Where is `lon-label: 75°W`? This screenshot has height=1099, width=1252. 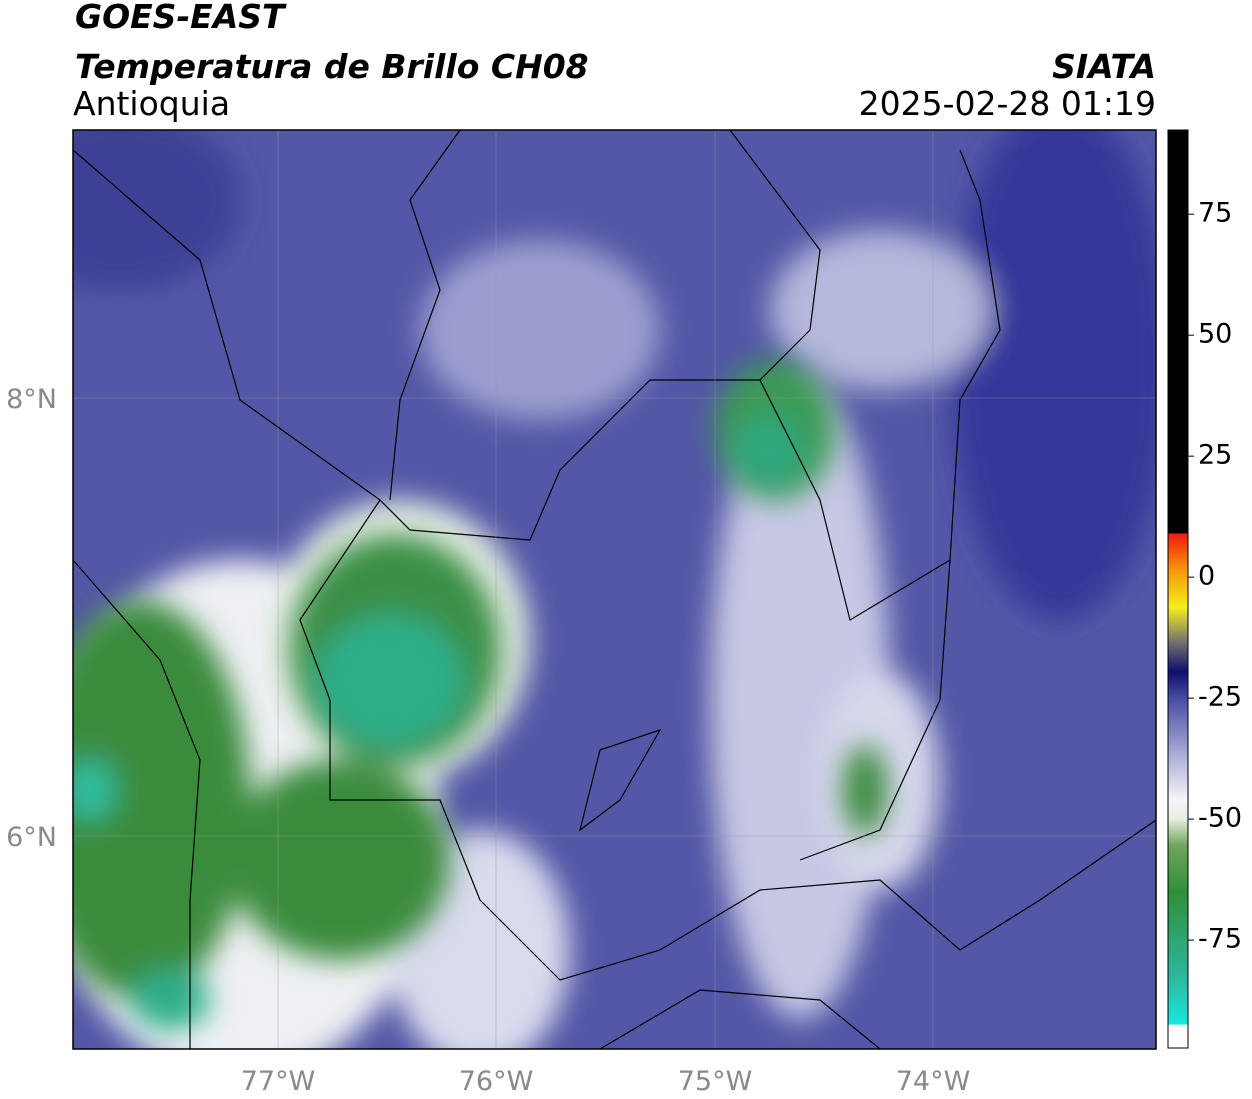 lon-label: 75°W is located at coordinates (715, 1081).